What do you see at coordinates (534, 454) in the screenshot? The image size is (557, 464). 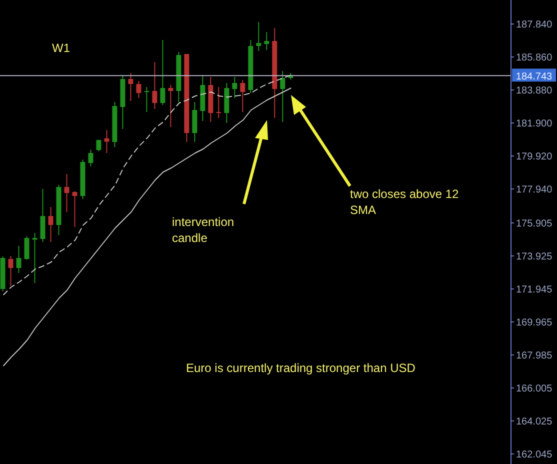 I see `y-tick-label: 162.045` at bounding box center [534, 454].